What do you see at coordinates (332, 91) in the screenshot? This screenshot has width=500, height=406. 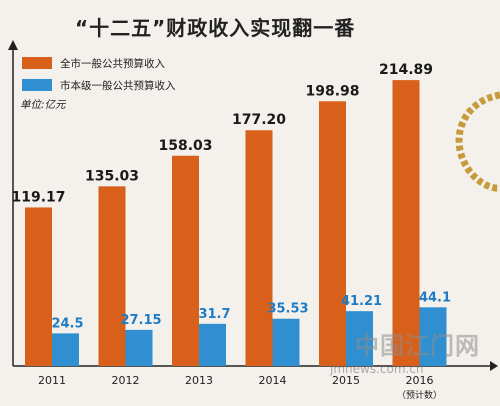 I see `data-label-total-2015: 198.98` at bounding box center [332, 91].